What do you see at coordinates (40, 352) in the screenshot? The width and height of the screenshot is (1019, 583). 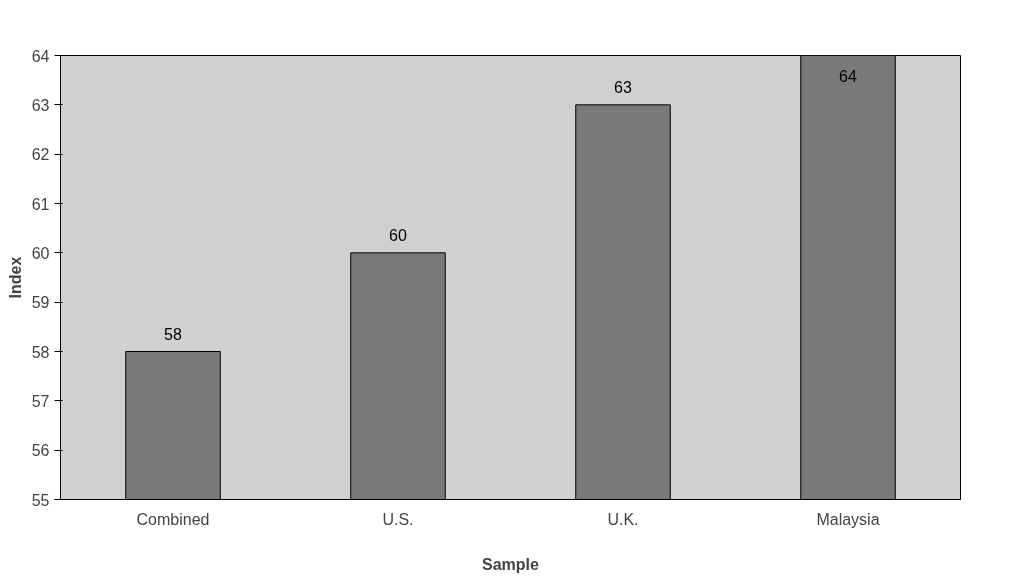 I see `y-tick-label: 58` at bounding box center [40, 352].